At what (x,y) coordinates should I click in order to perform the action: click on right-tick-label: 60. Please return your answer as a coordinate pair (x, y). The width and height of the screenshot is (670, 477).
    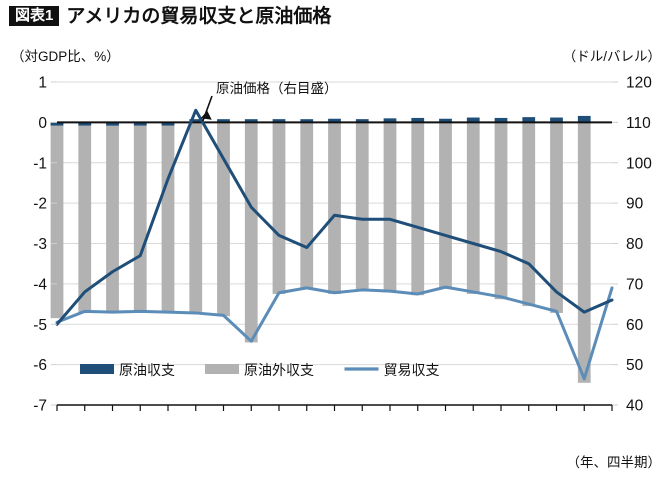
    Looking at the image, I should click on (635, 325).